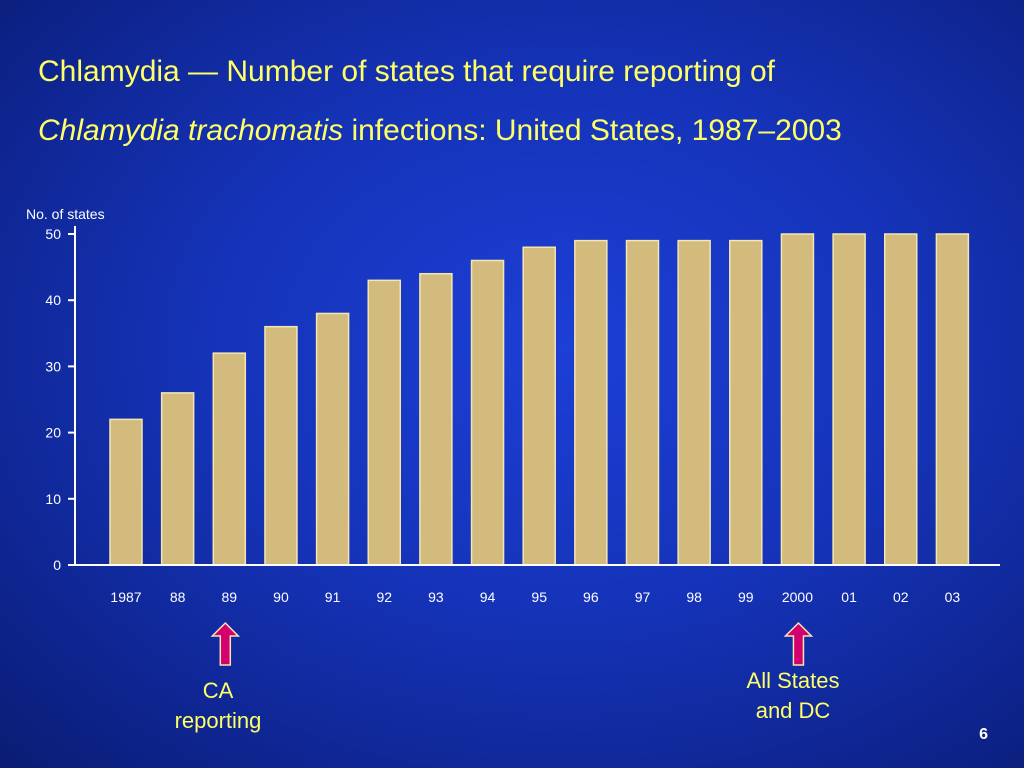 The width and height of the screenshot is (1024, 768). Describe the element at coordinates (191, 130) in the screenshot. I see `slide-title-italic: Chlamydia trachomatis` at that location.